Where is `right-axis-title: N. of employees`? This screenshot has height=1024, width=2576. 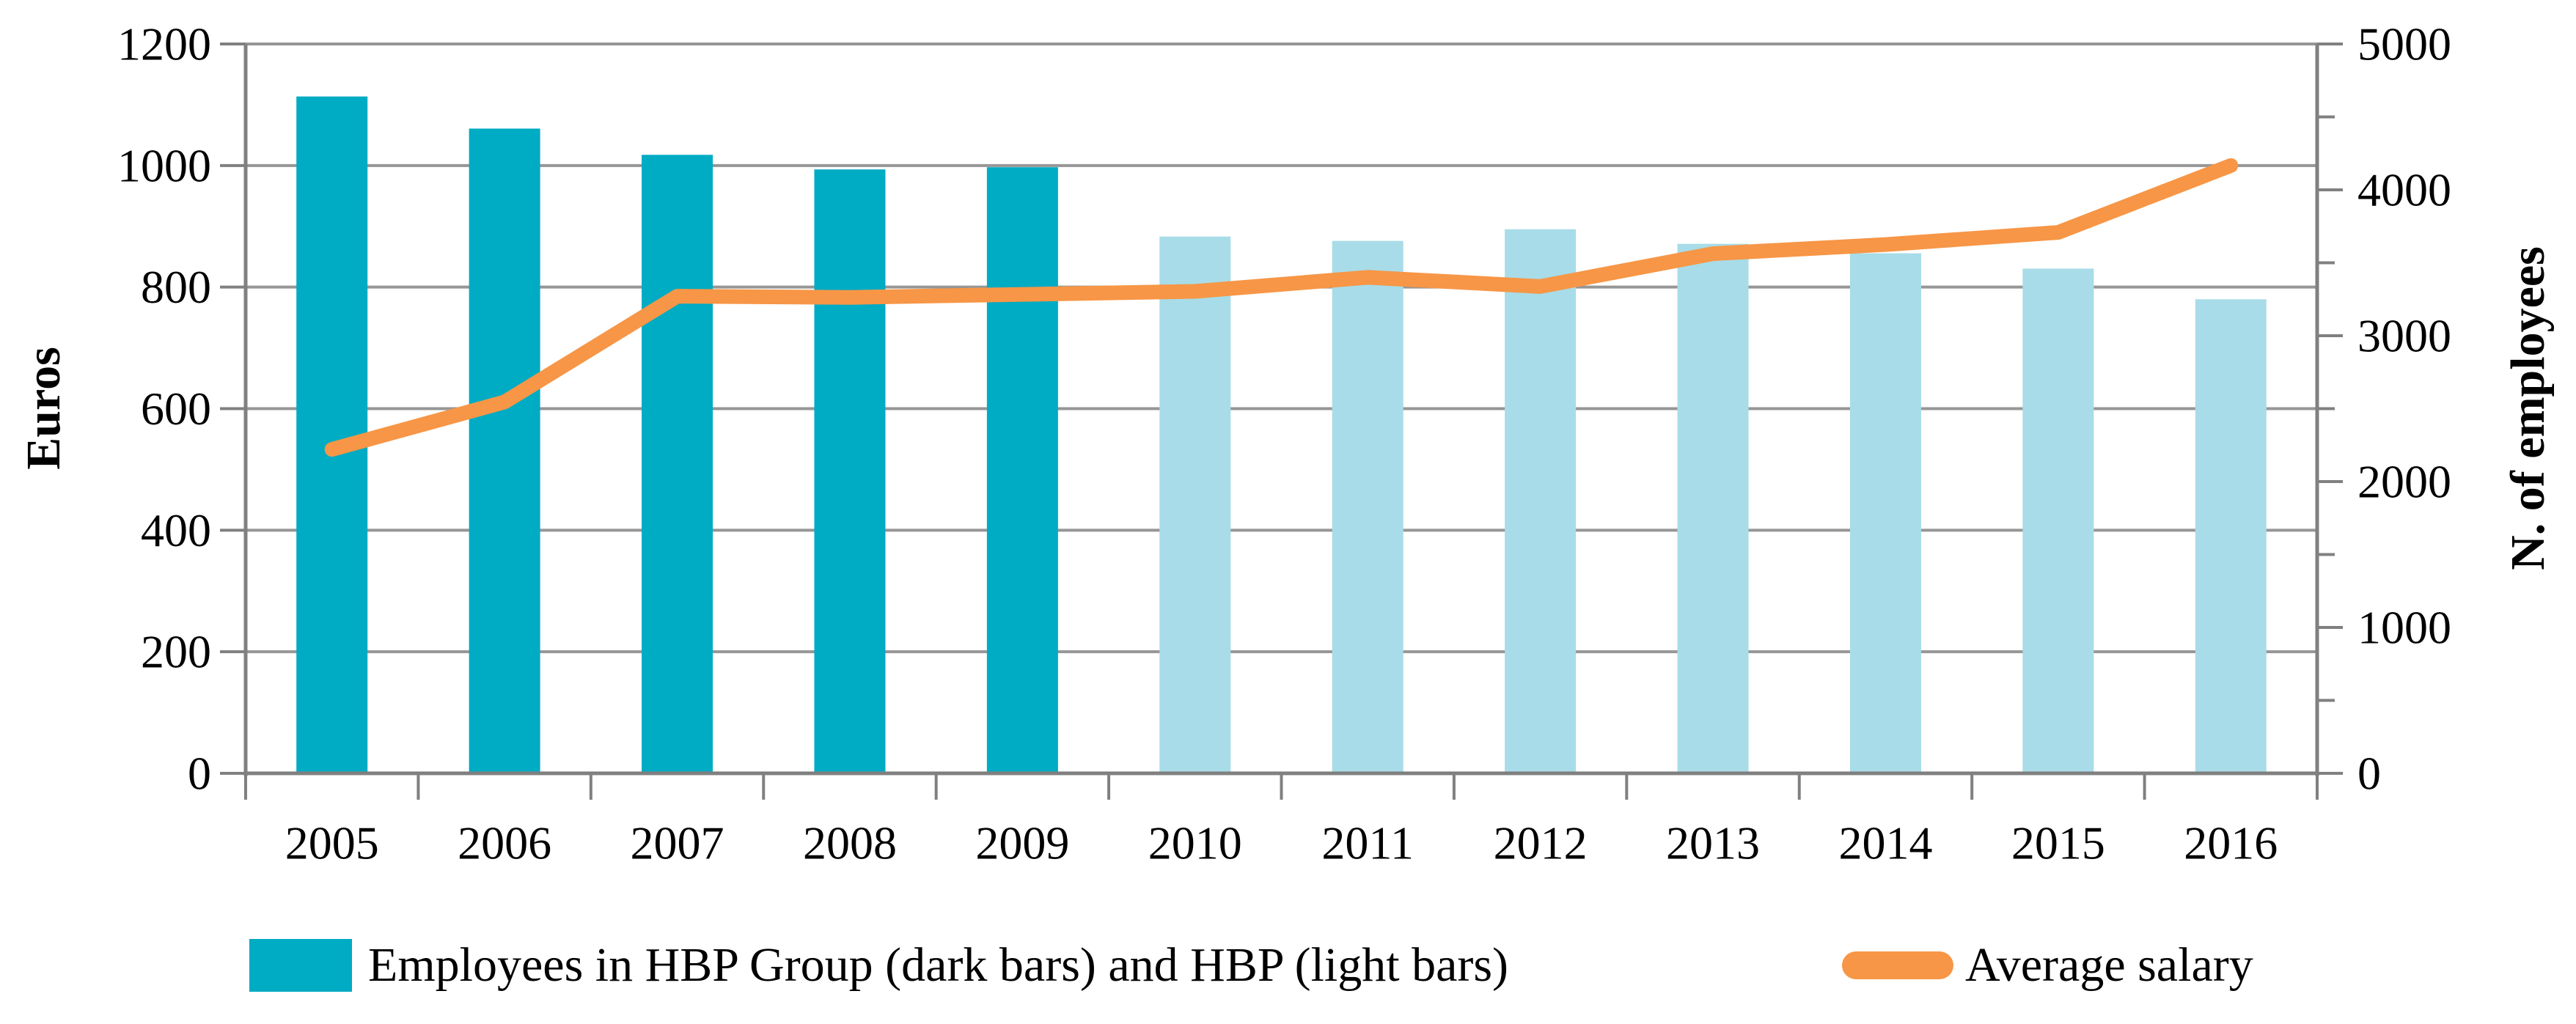
right-axis-title: N. of employees is located at coordinates (2528, 408).